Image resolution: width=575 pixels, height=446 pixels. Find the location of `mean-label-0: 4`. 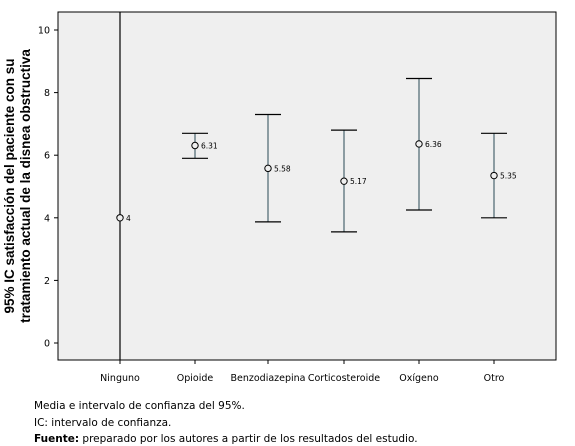

mean-label-0: 4 is located at coordinates (128, 218).